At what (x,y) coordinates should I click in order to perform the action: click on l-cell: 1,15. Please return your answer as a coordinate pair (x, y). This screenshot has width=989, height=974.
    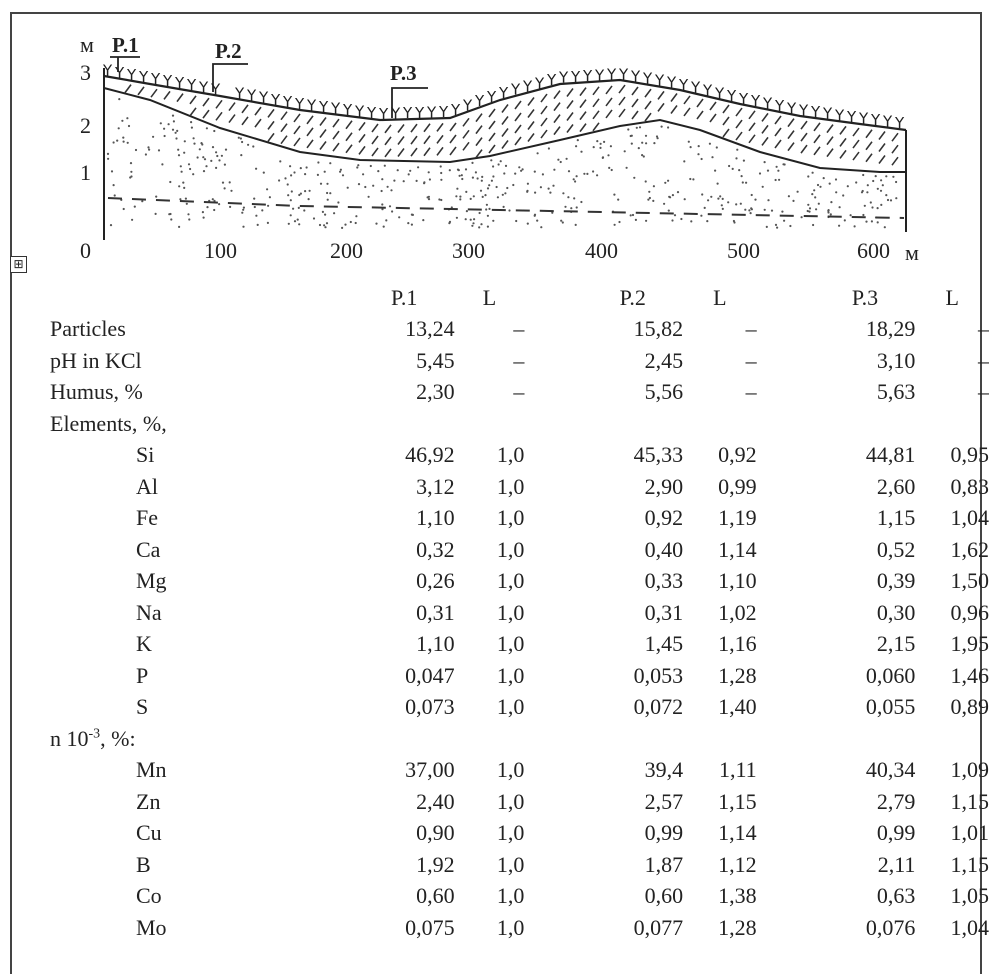
    Looking at the image, I should click on (737, 801).